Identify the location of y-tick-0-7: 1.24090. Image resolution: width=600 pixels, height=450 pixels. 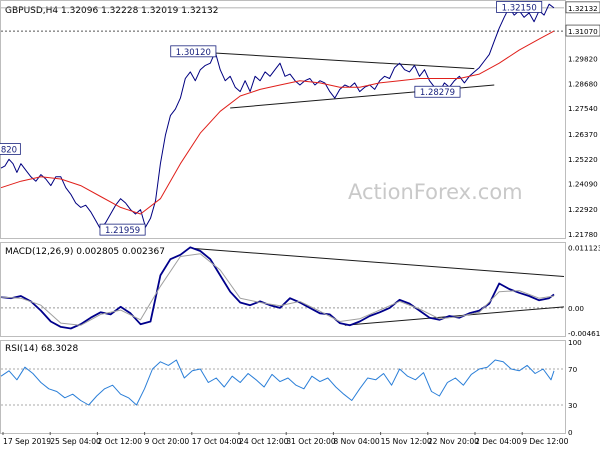
(583, 184).